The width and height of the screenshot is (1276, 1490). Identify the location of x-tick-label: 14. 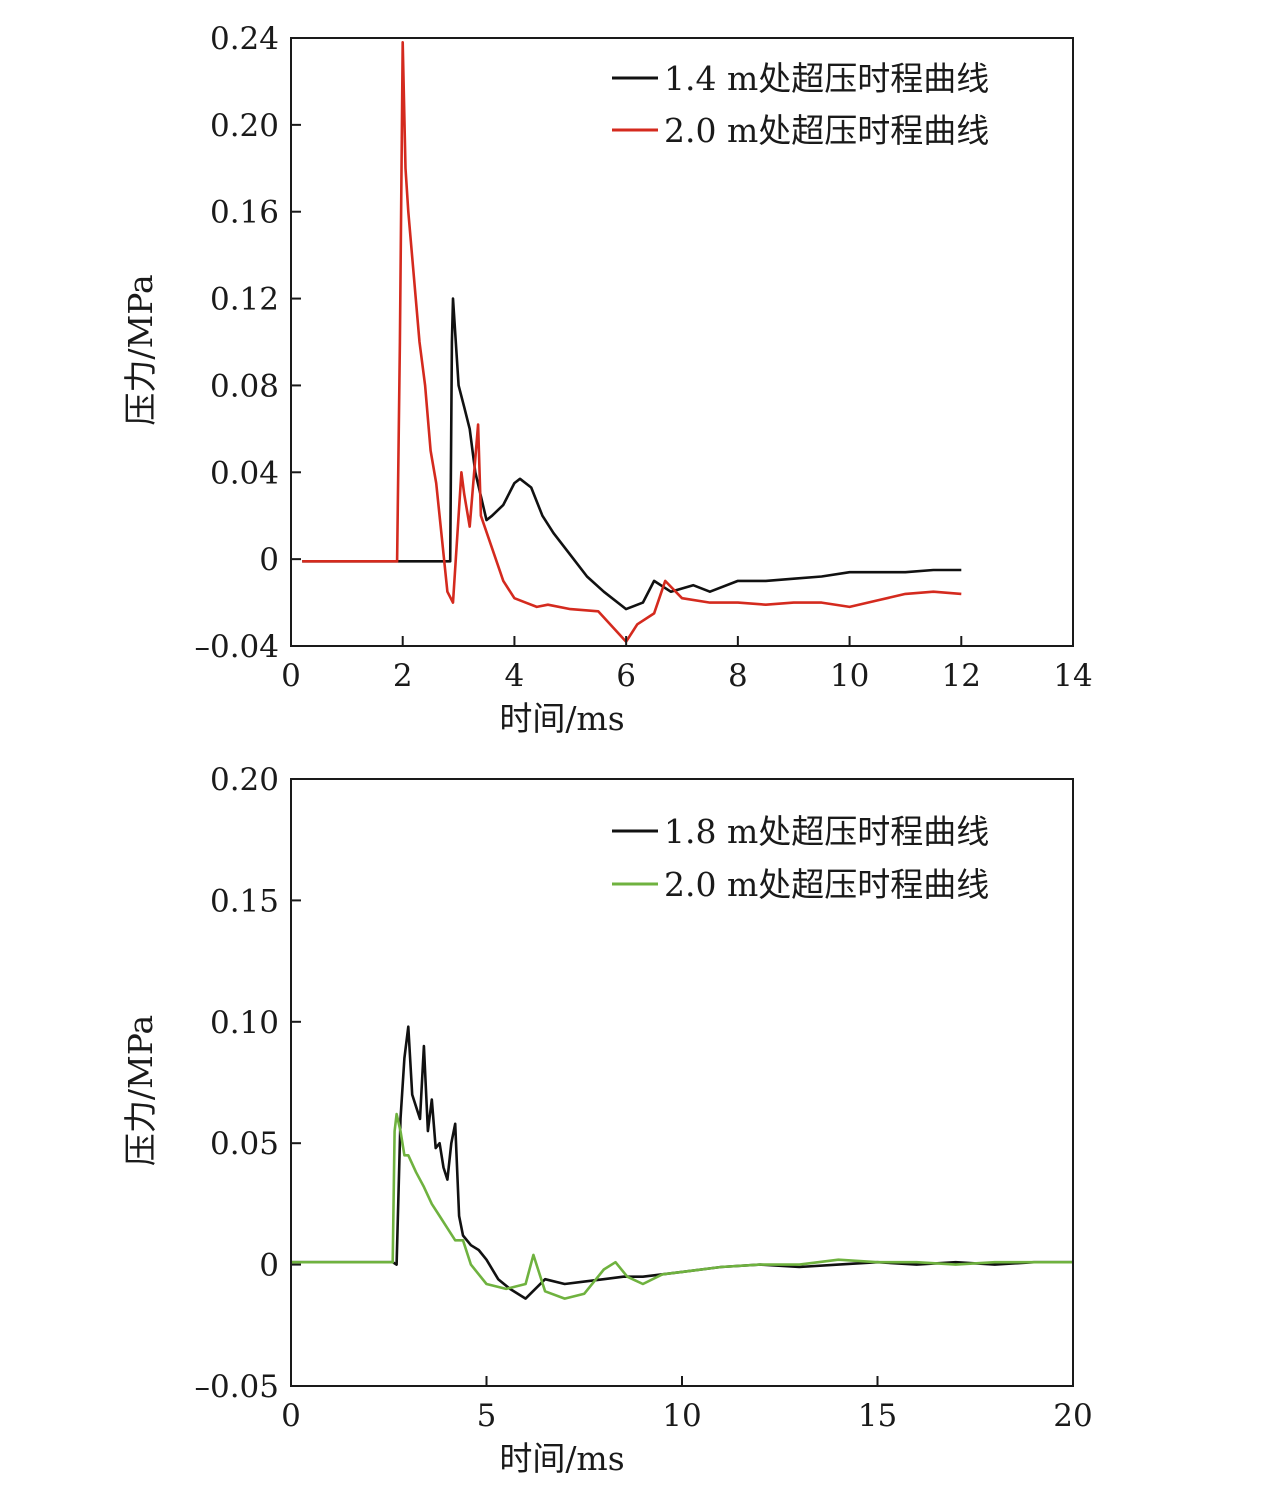
(1072, 676).